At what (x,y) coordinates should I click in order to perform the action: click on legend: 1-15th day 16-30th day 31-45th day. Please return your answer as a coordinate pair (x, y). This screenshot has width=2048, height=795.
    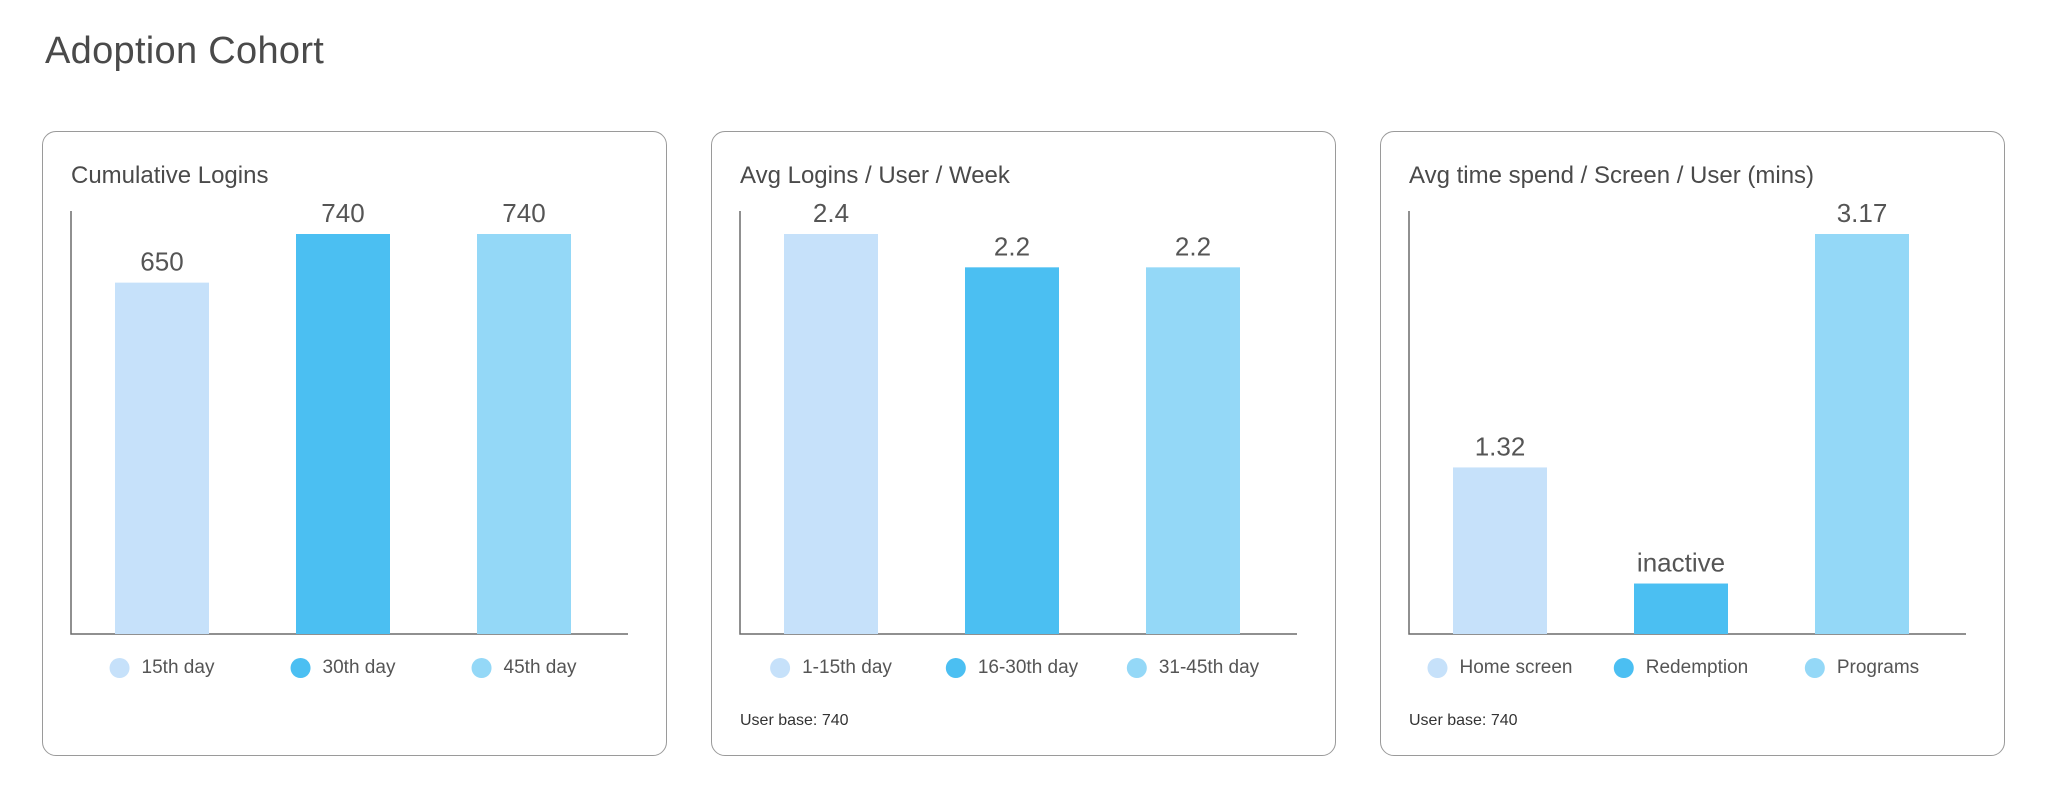
    Looking at the image, I should click on (1023, 672).